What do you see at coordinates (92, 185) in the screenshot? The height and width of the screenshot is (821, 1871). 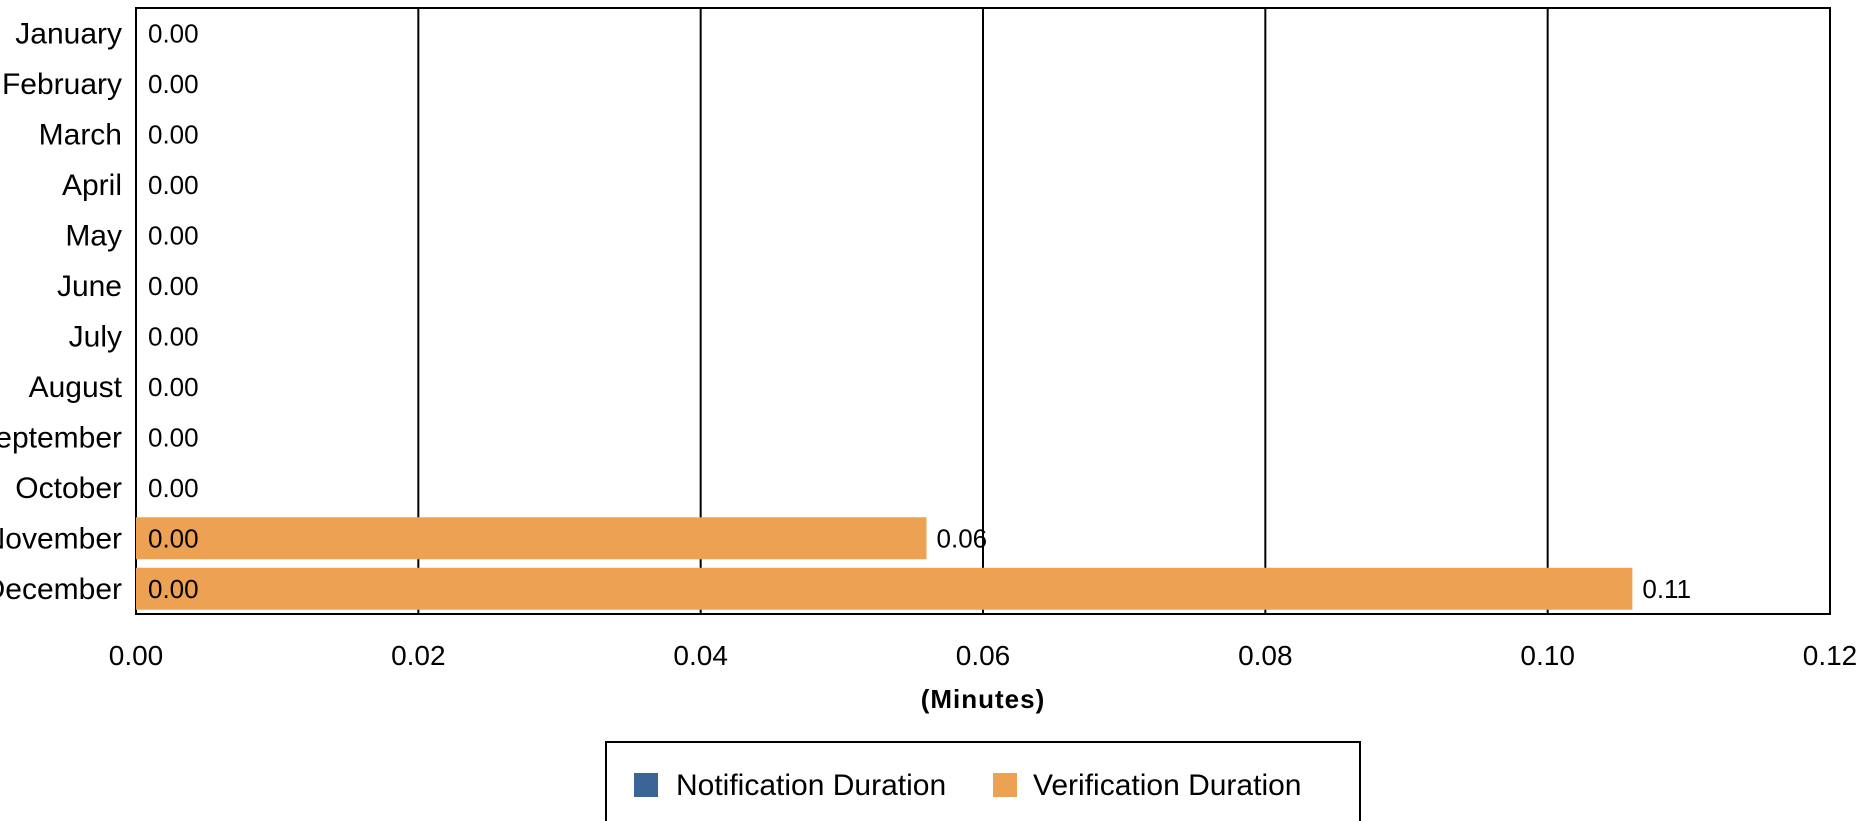 I see `category-label: April` at bounding box center [92, 185].